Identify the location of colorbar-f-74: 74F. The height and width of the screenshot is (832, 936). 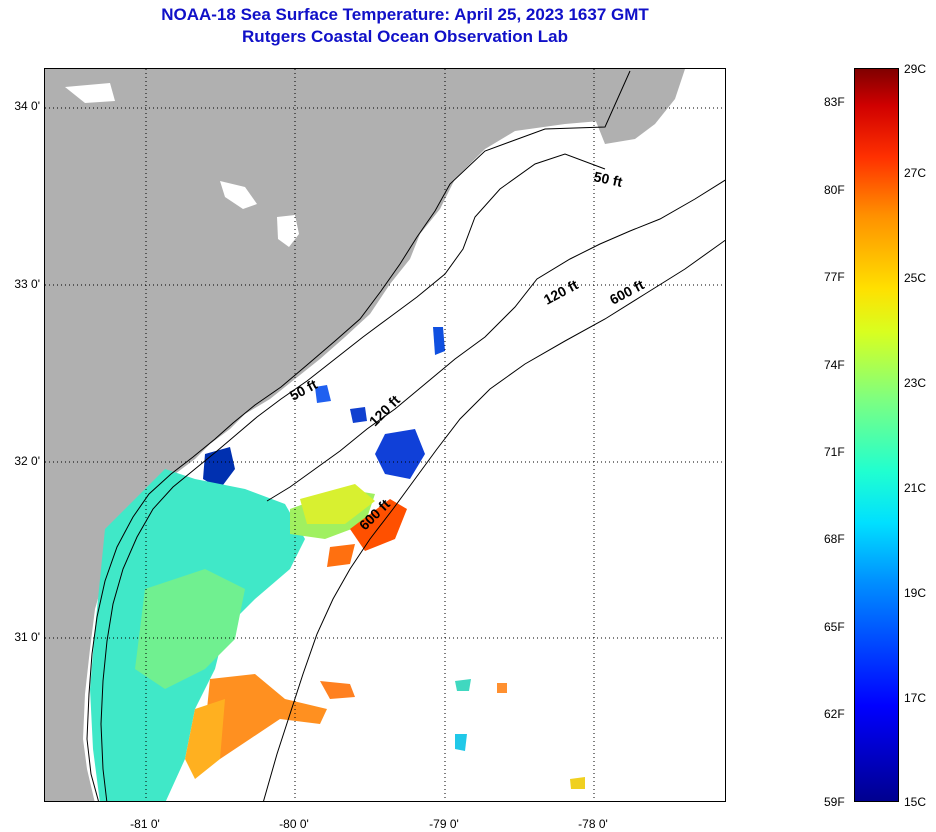
(834, 365).